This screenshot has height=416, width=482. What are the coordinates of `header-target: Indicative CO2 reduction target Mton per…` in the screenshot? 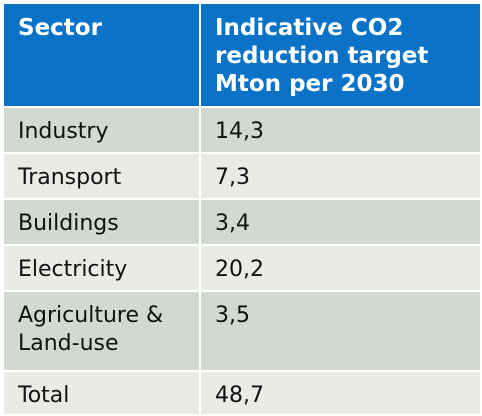 It's located at (340, 55).